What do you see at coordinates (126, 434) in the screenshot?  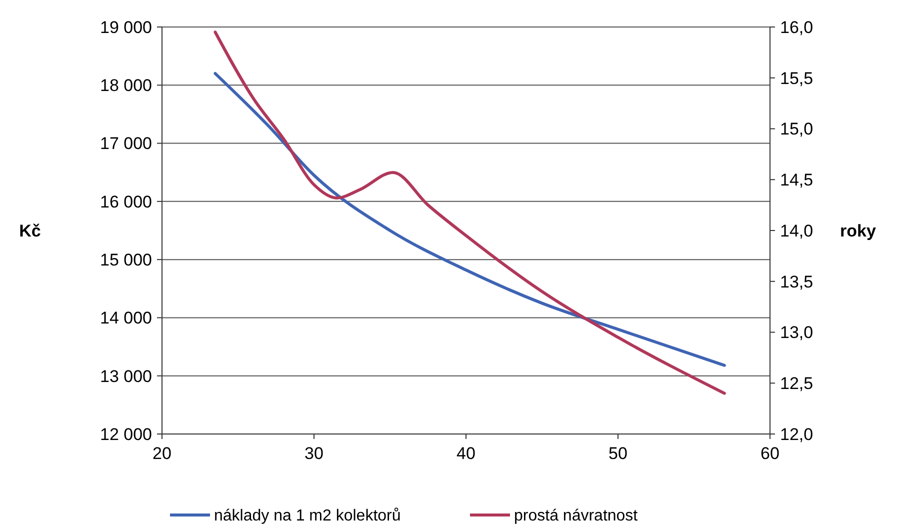 I see `y-tick-label: 12 000` at bounding box center [126, 434].